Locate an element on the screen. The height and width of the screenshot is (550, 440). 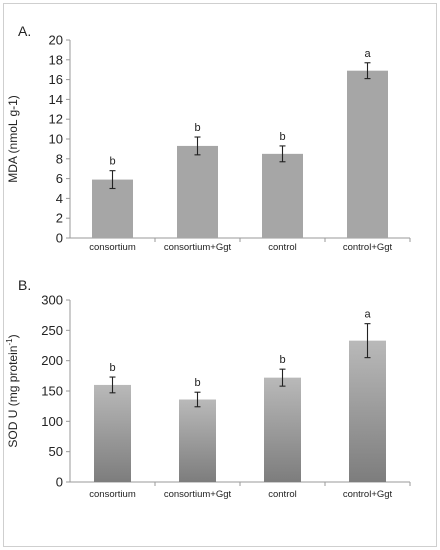
y-tick-label: 10 is located at coordinates (56, 139).